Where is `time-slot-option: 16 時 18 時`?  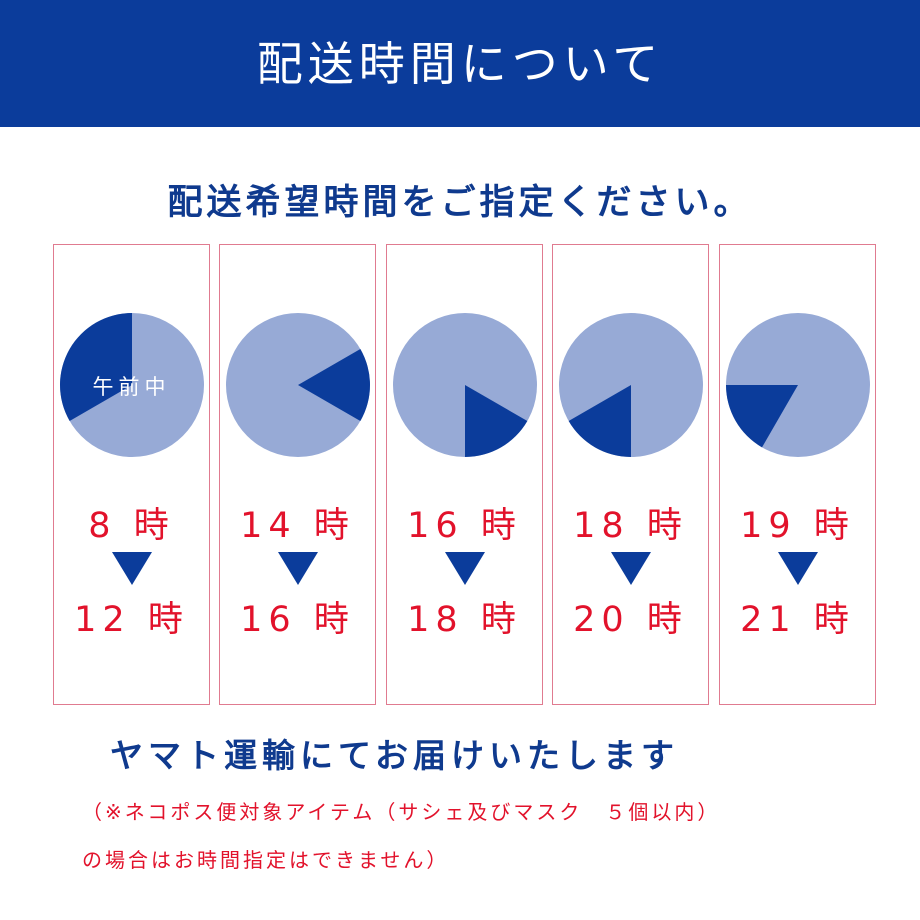 time-slot-option: 16 時 18 時 is located at coordinates (464, 474).